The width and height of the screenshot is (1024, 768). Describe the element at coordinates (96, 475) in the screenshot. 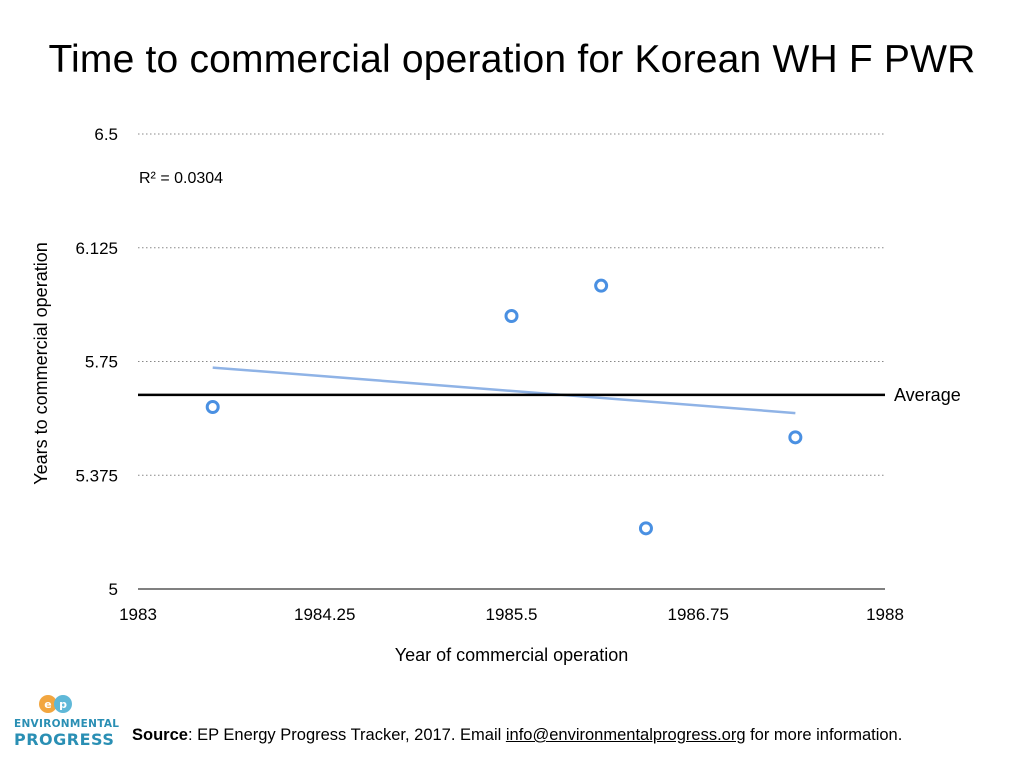

I see `y-tick-label: 5.375` at that location.